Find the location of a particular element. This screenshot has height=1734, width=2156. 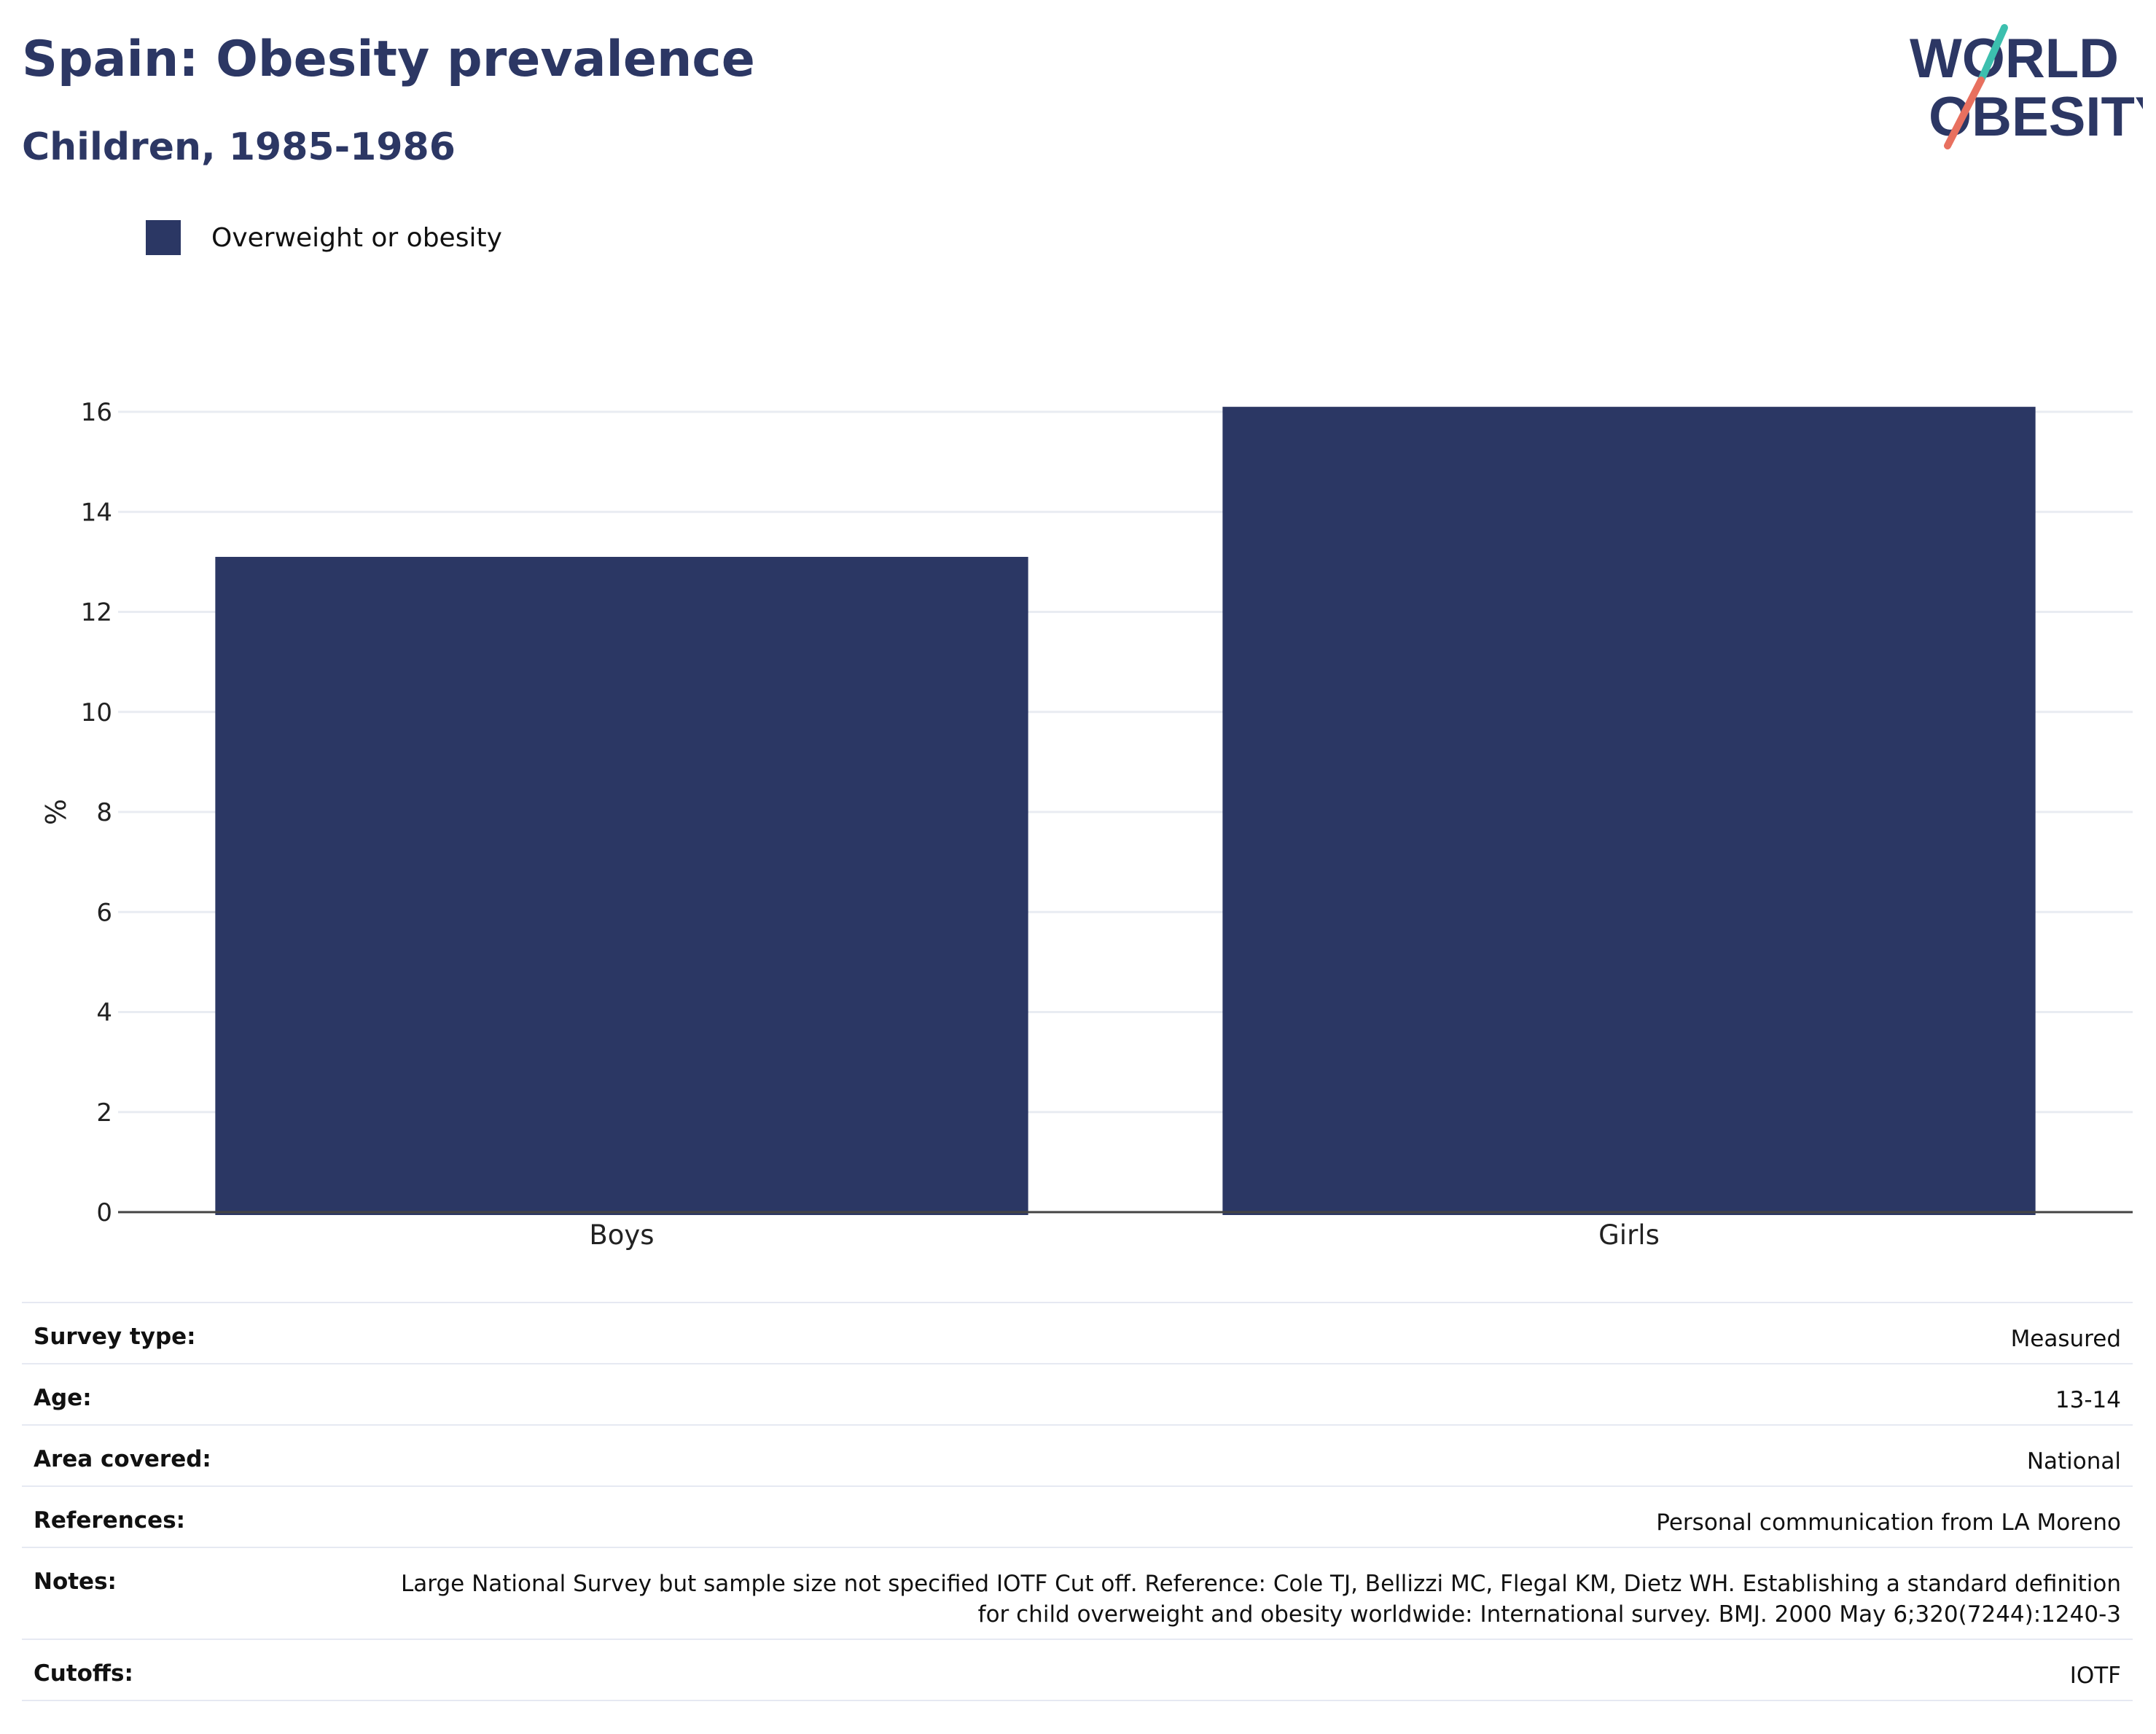

x-tick-label: Boys is located at coordinates (621, 1235).